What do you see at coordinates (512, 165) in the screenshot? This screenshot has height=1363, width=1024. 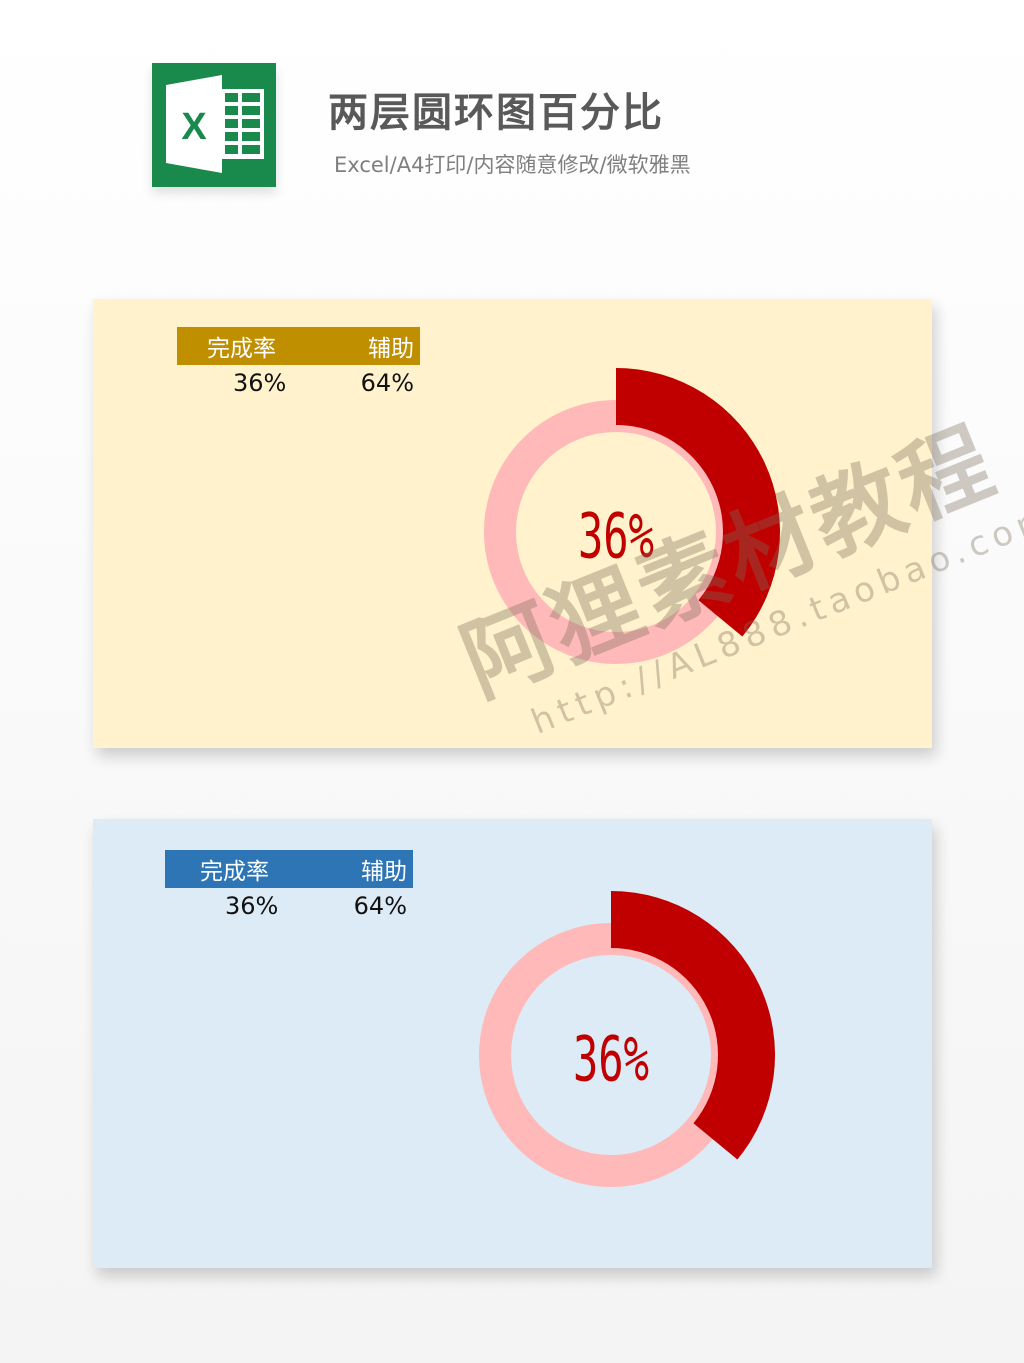 I see `page-subtitle: Excel/A4打印/内容随意修改/微软雅黑` at bounding box center [512, 165].